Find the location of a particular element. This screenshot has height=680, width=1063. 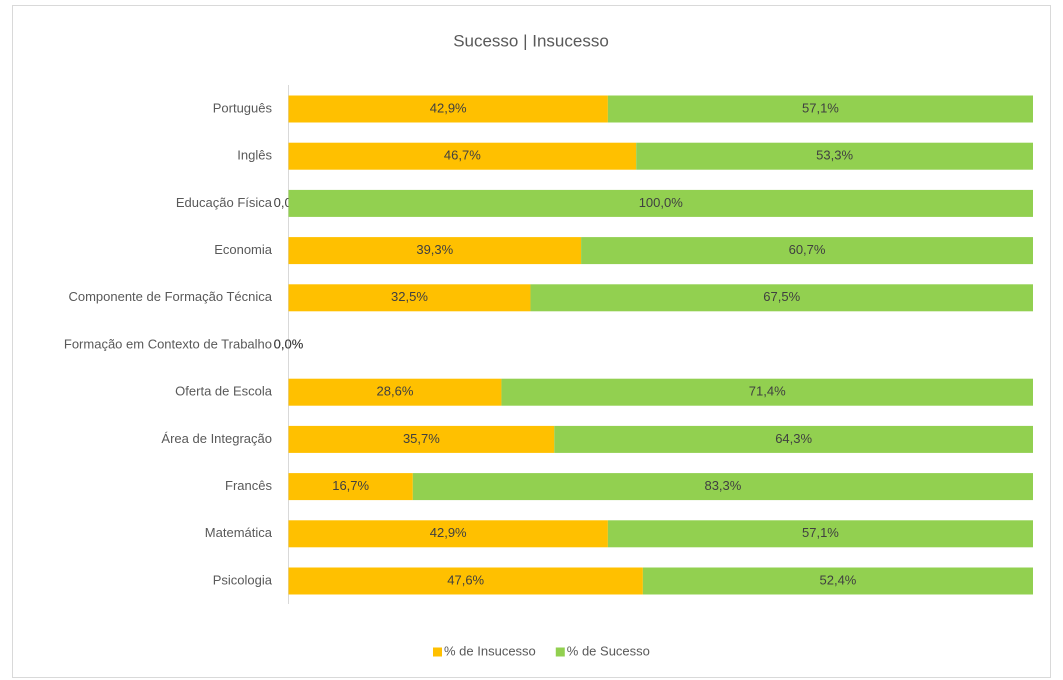

data-label: 35,7% is located at coordinates (421, 438).